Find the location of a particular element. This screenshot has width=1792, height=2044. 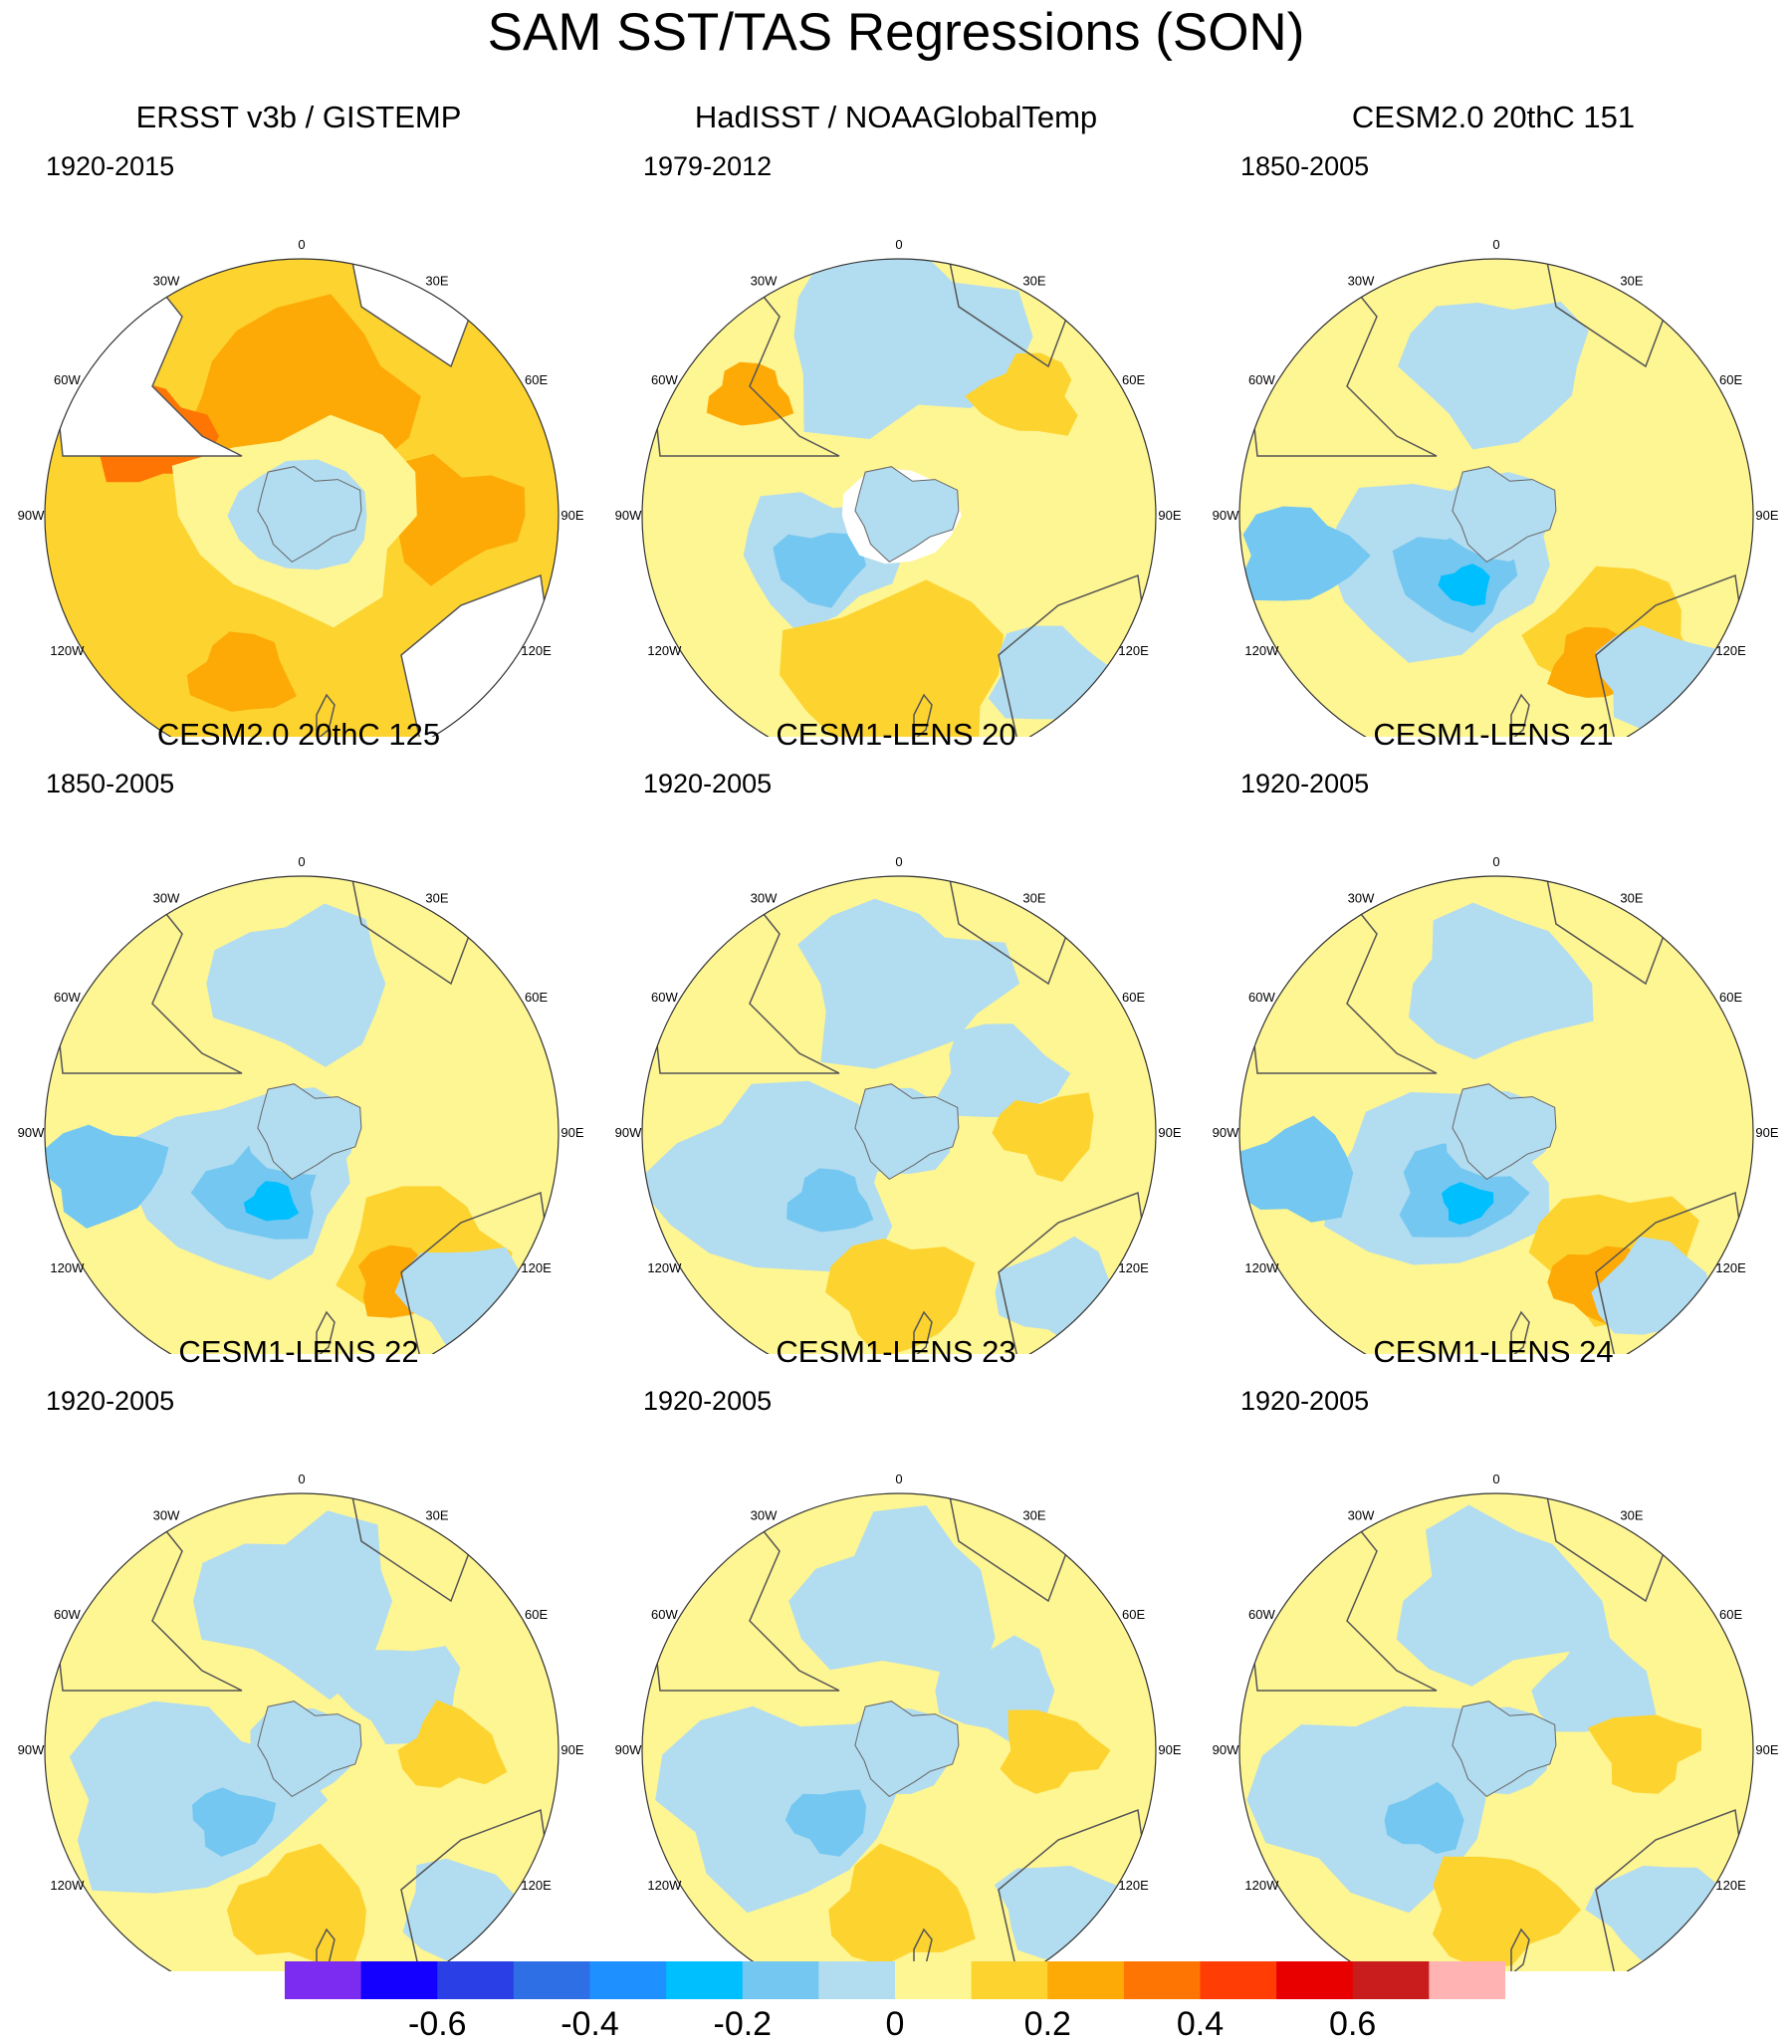

panel-year-range: 1850-2005 is located at coordinates (111, 783).